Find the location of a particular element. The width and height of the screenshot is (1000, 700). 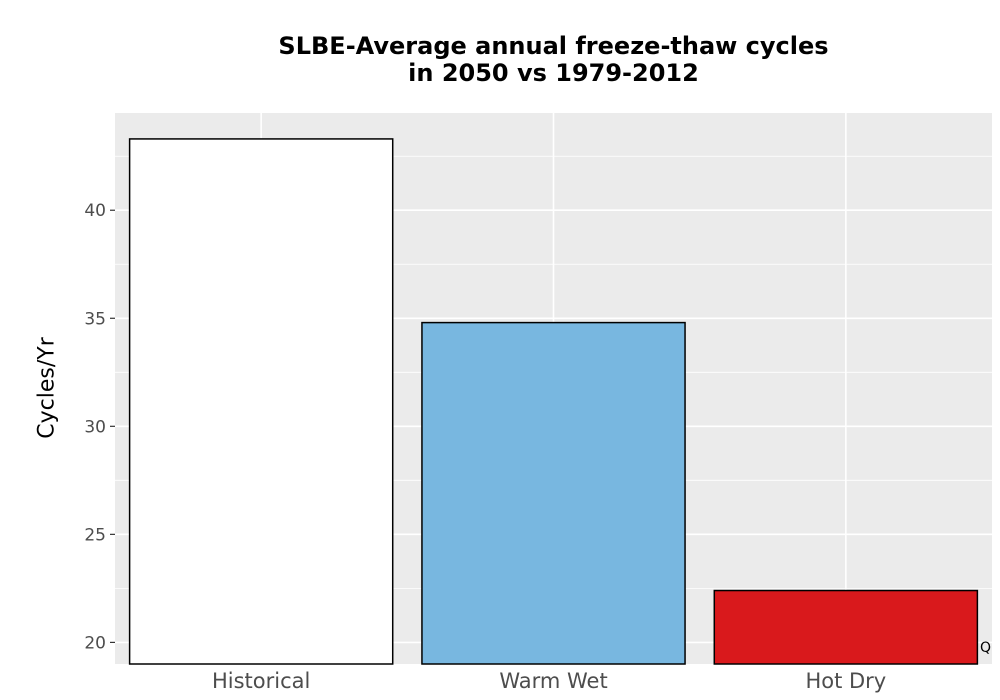

y-tick-label: 20 is located at coordinates (95, 643).